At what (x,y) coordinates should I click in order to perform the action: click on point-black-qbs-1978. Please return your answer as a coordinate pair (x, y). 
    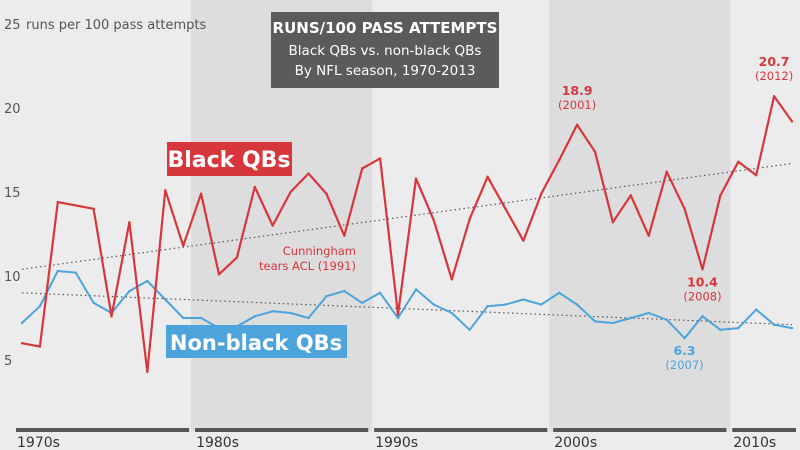
    Looking at the image, I should click on (165, 190).